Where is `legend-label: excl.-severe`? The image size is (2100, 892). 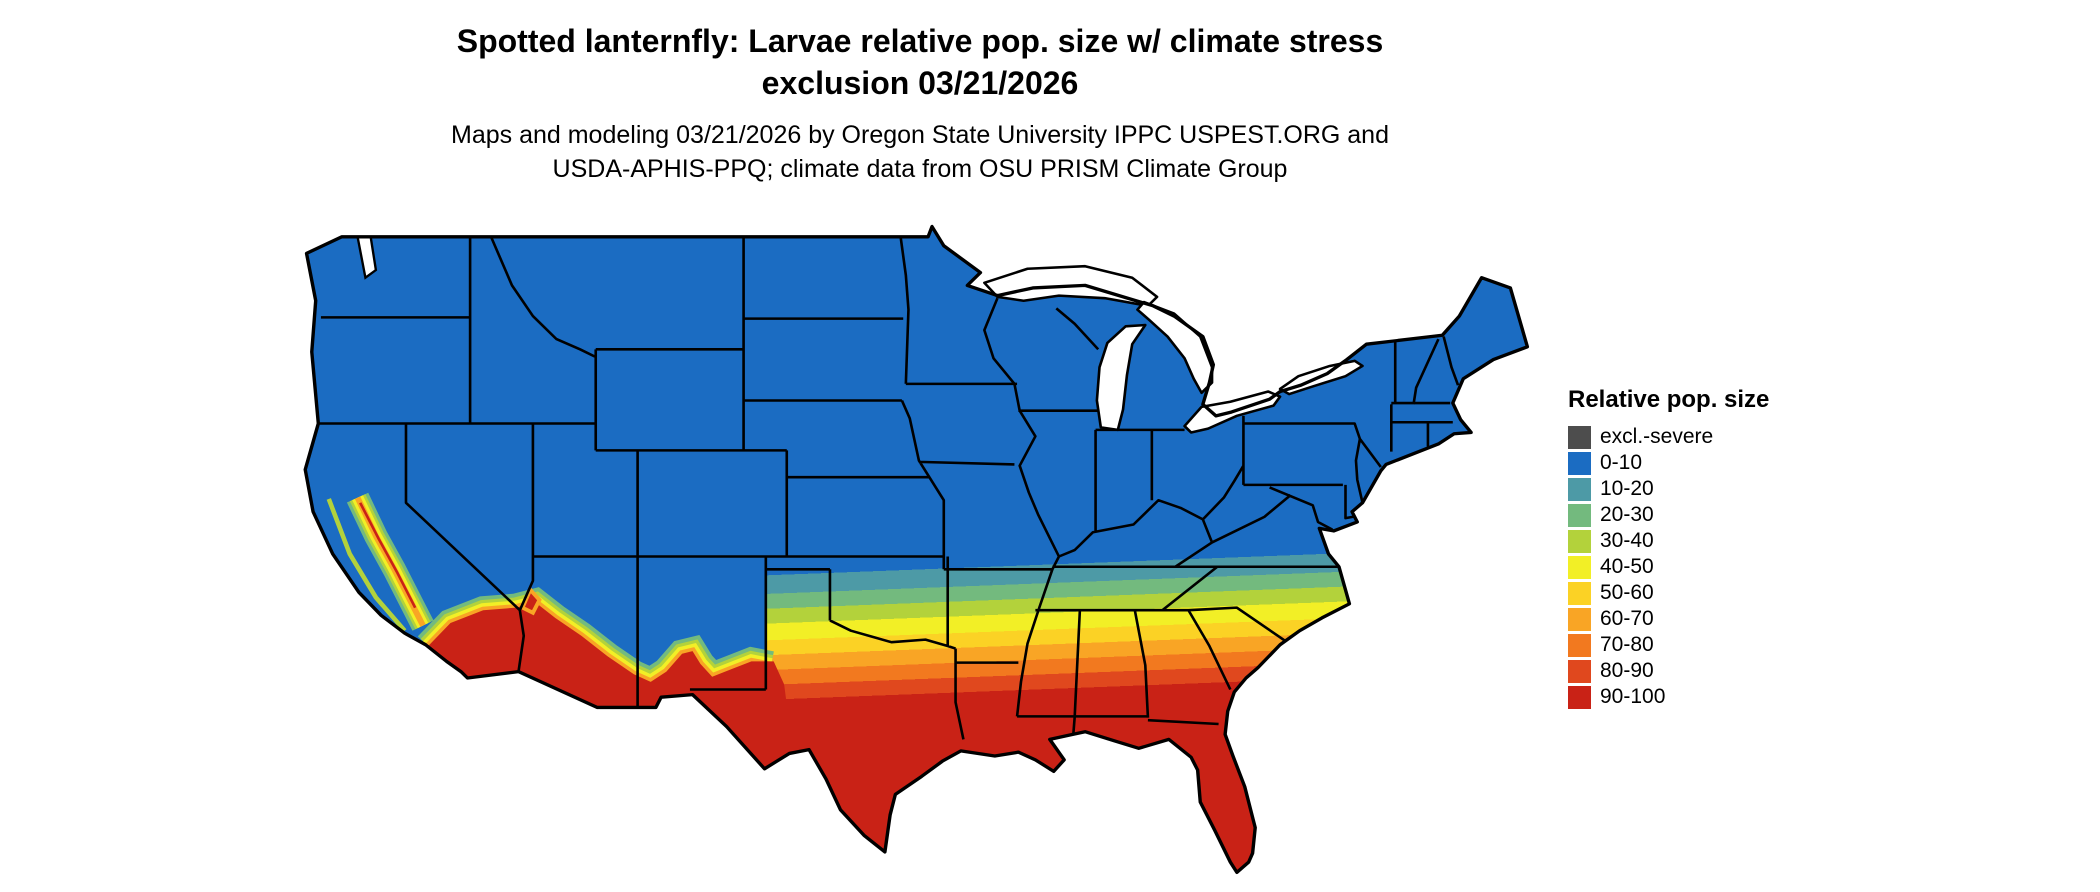 legend-label: excl.-severe is located at coordinates (1657, 436).